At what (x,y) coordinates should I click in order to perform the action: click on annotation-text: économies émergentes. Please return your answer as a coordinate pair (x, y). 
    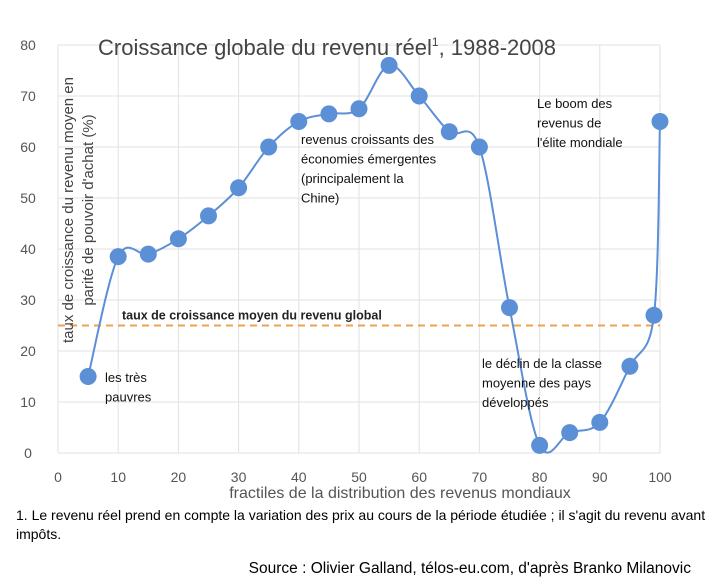
    Looking at the image, I should click on (369, 159).